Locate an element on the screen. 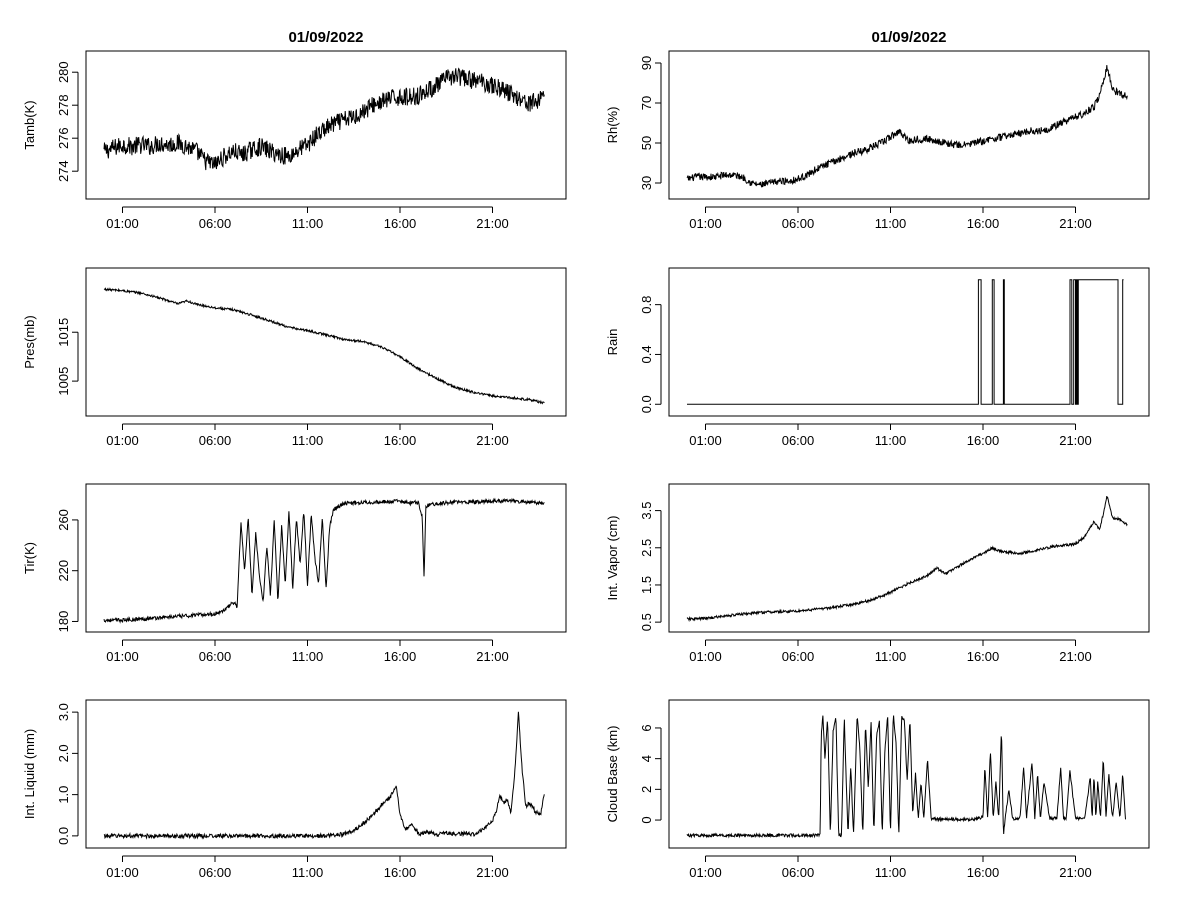 This screenshot has height=900, width=1200. y-tick-label: 4 is located at coordinates (646, 758).